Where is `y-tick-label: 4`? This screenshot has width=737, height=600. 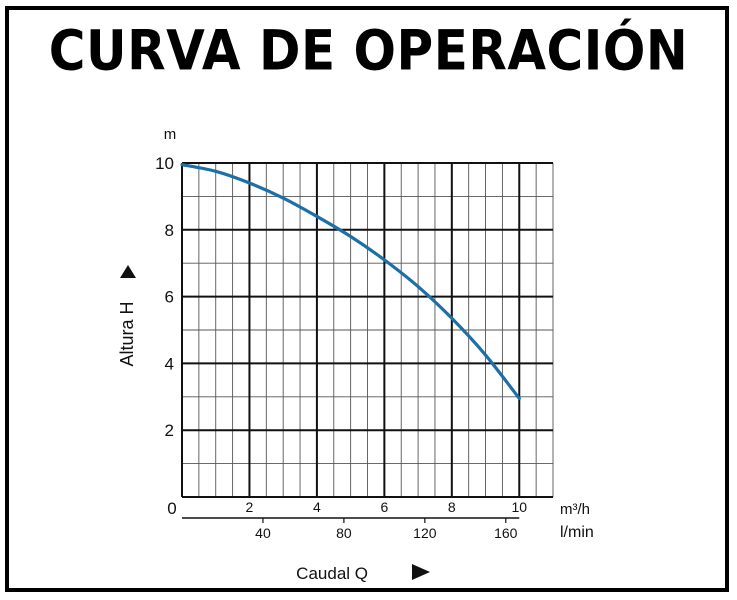 y-tick-label: 4 is located at coordinates (169, 363).